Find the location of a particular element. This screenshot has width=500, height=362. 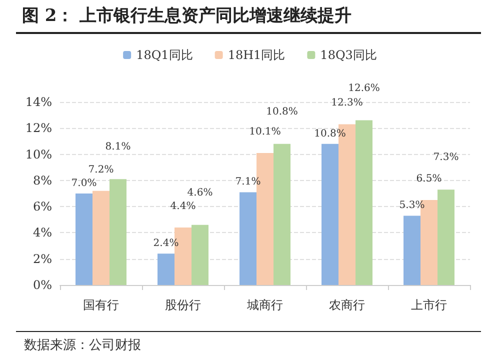

y-tick-label: 14% is located at coordinates (38, 102).